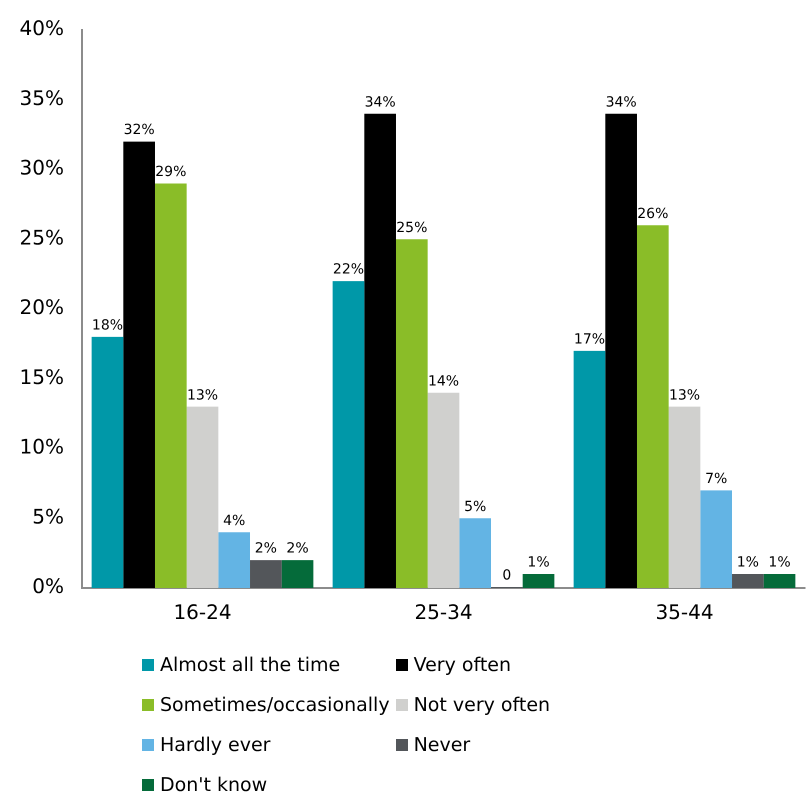  What do you see at coordinates (443, 612) in the screenshot?
I see `x-tick-label: 25-34` at bounding box center [443, 612].